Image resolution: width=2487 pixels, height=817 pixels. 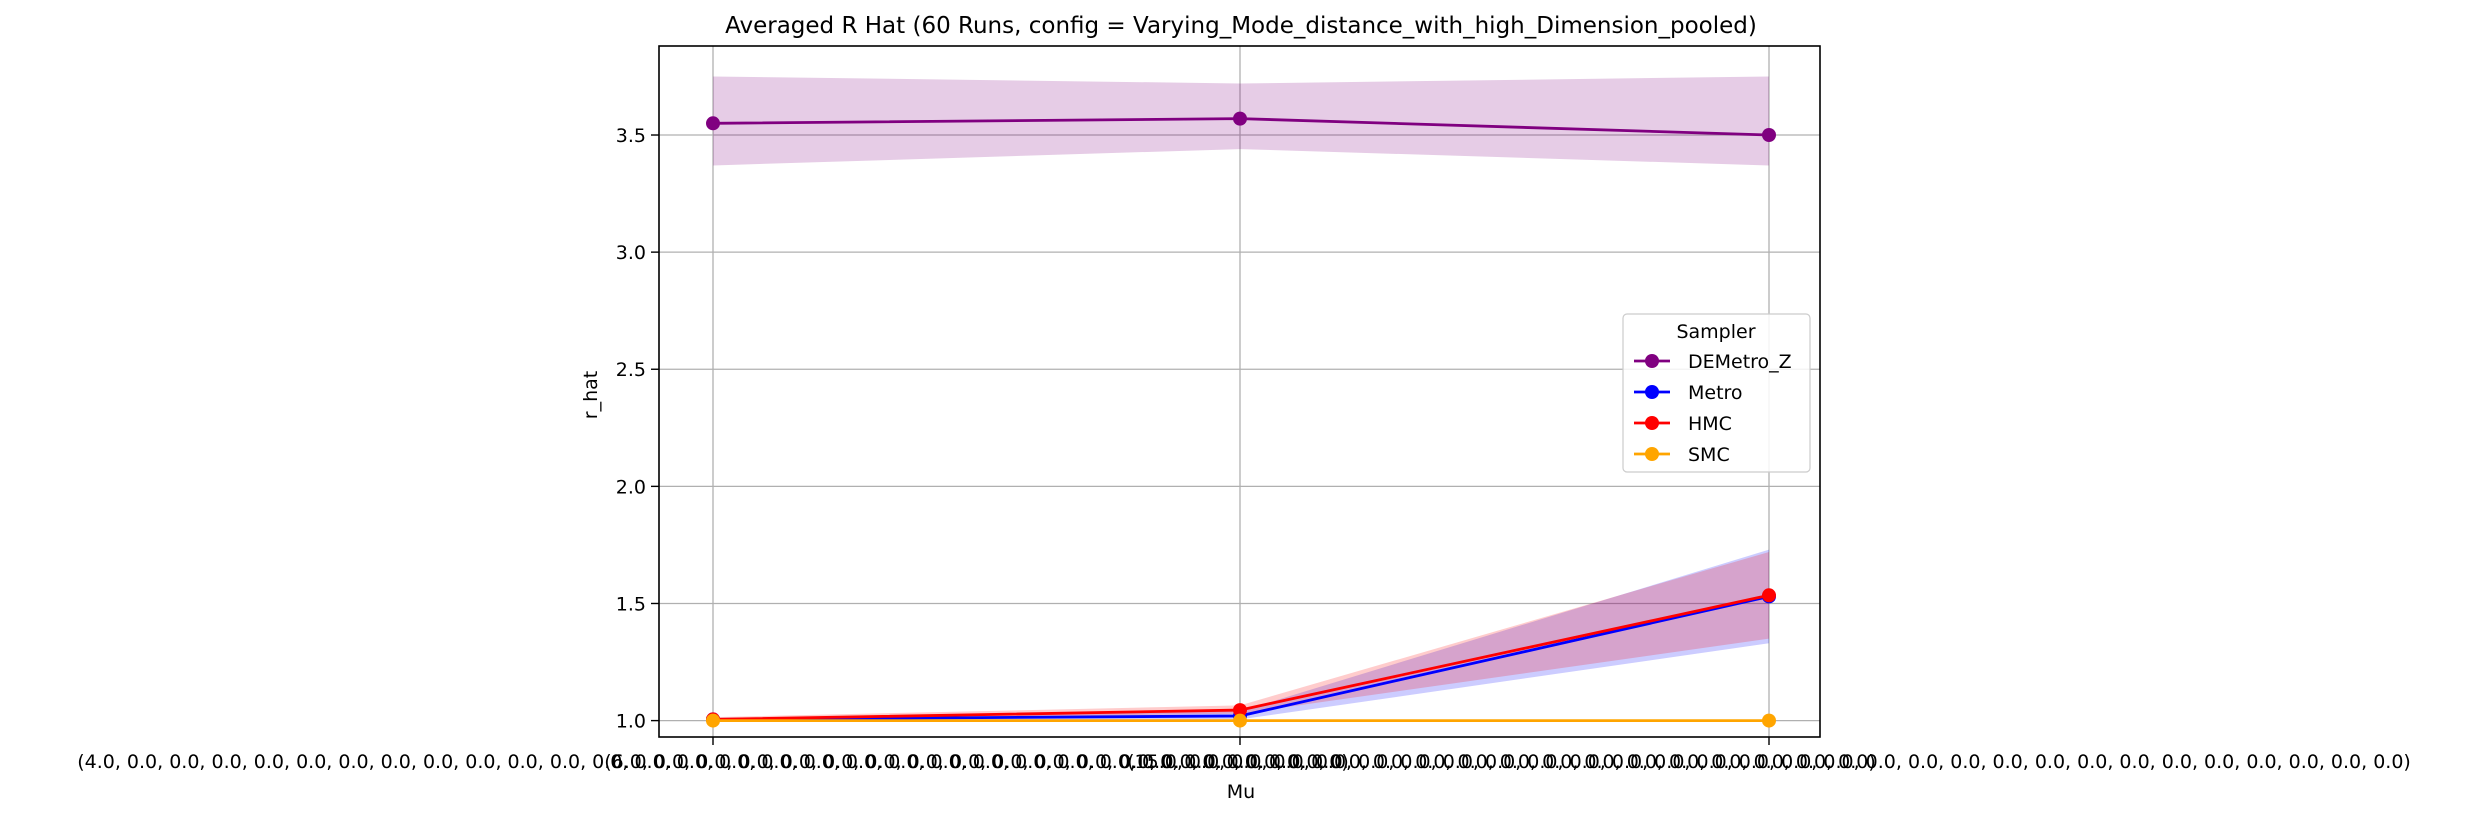 I want to click on y-tick-label-5: 3.5, so click(x=631, y=136).